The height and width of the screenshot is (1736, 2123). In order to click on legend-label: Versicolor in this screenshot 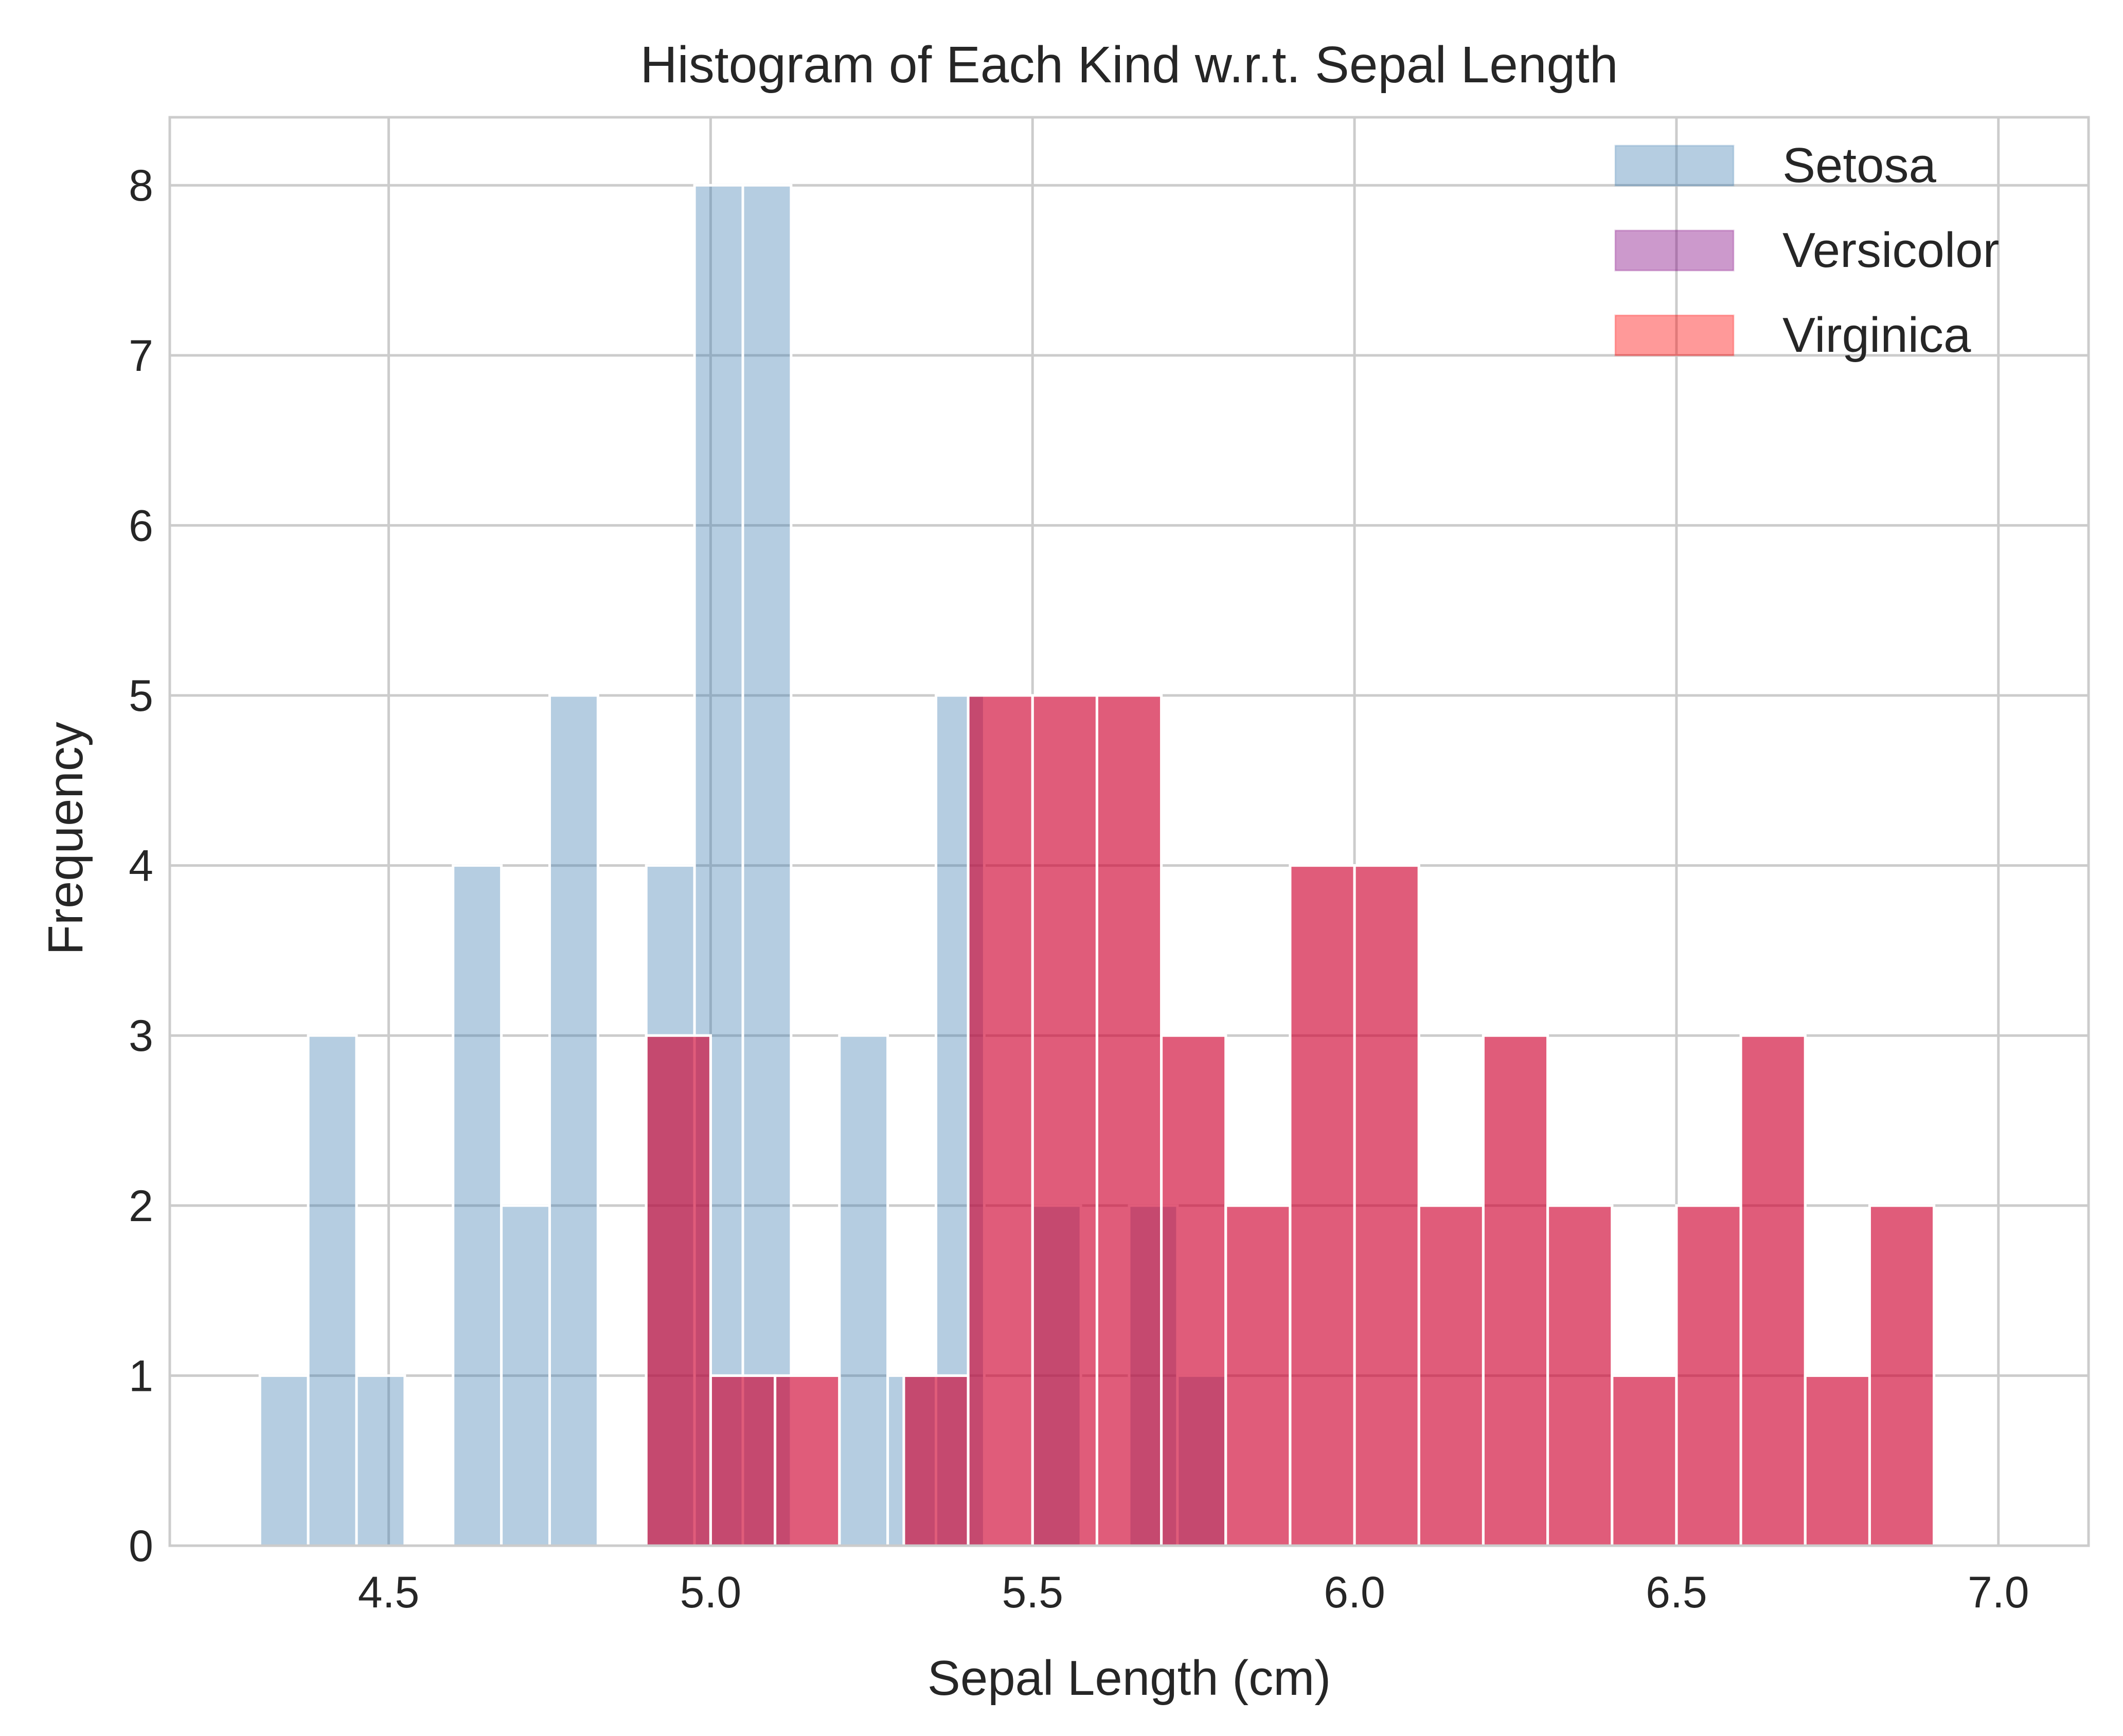, I will do `click(1891, 250)`.